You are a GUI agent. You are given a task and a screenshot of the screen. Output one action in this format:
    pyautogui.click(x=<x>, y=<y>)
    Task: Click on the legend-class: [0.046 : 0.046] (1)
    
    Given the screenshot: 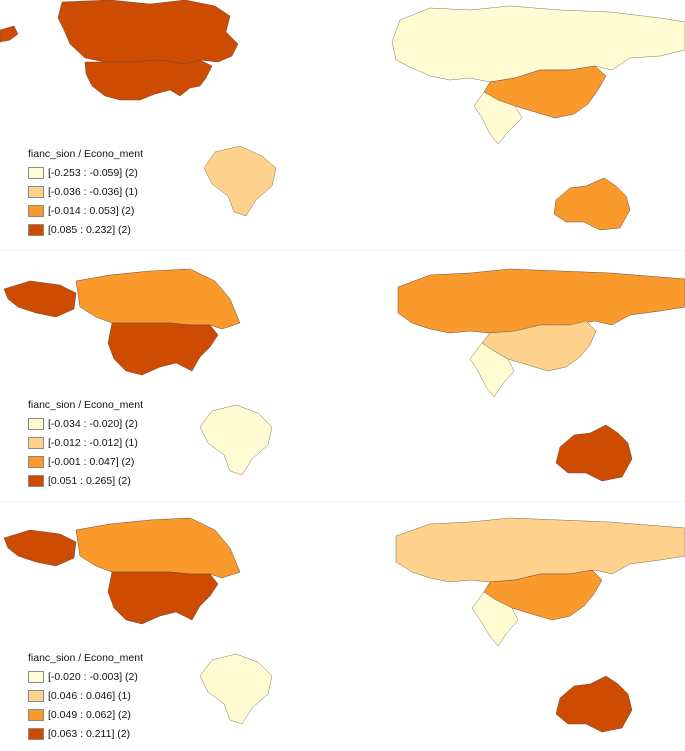 What is the action you would take?
    pyautogui.click(x=85, y=695)
    